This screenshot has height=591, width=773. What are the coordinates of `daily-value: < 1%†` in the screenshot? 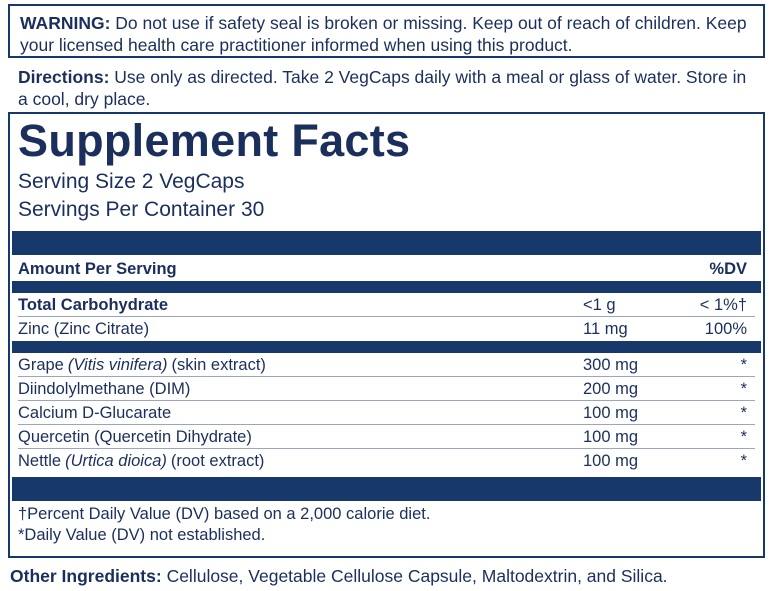 It's located at (723, 305).